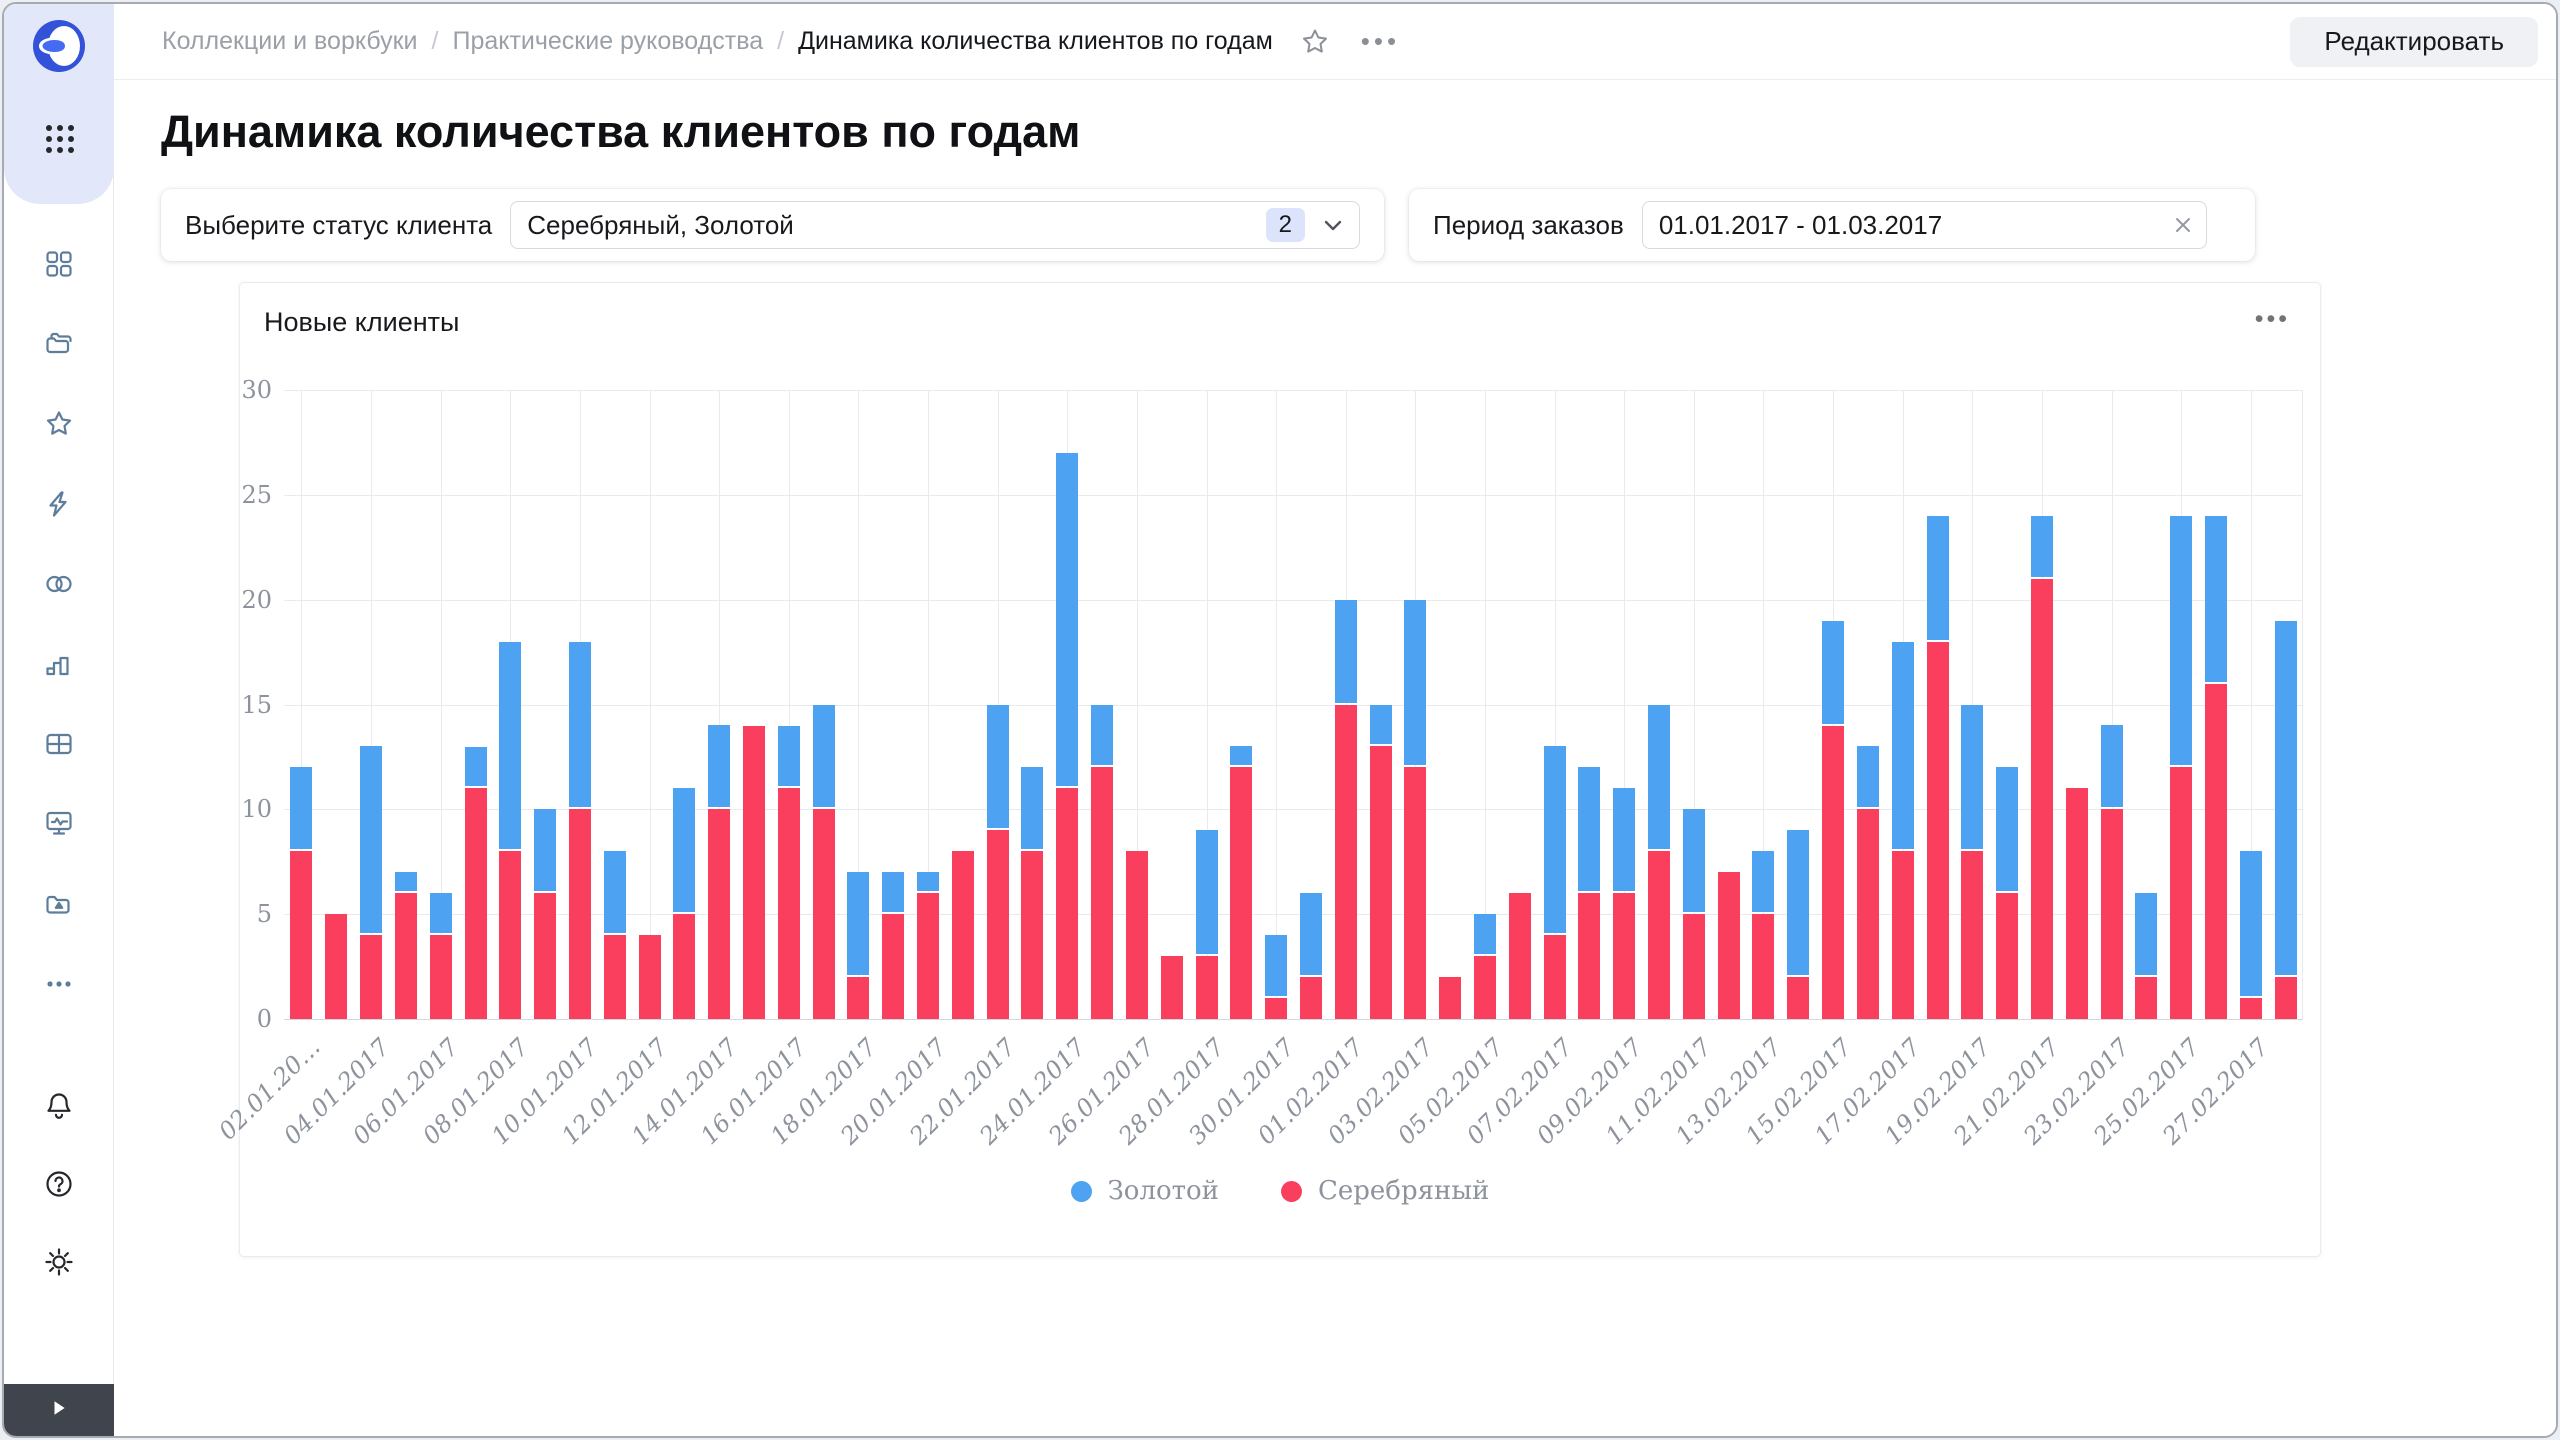 The image size is (2560, 1440). Describe the element at coordinates (59, 504) in the screenshot. I see `lightning-icon` at that location.